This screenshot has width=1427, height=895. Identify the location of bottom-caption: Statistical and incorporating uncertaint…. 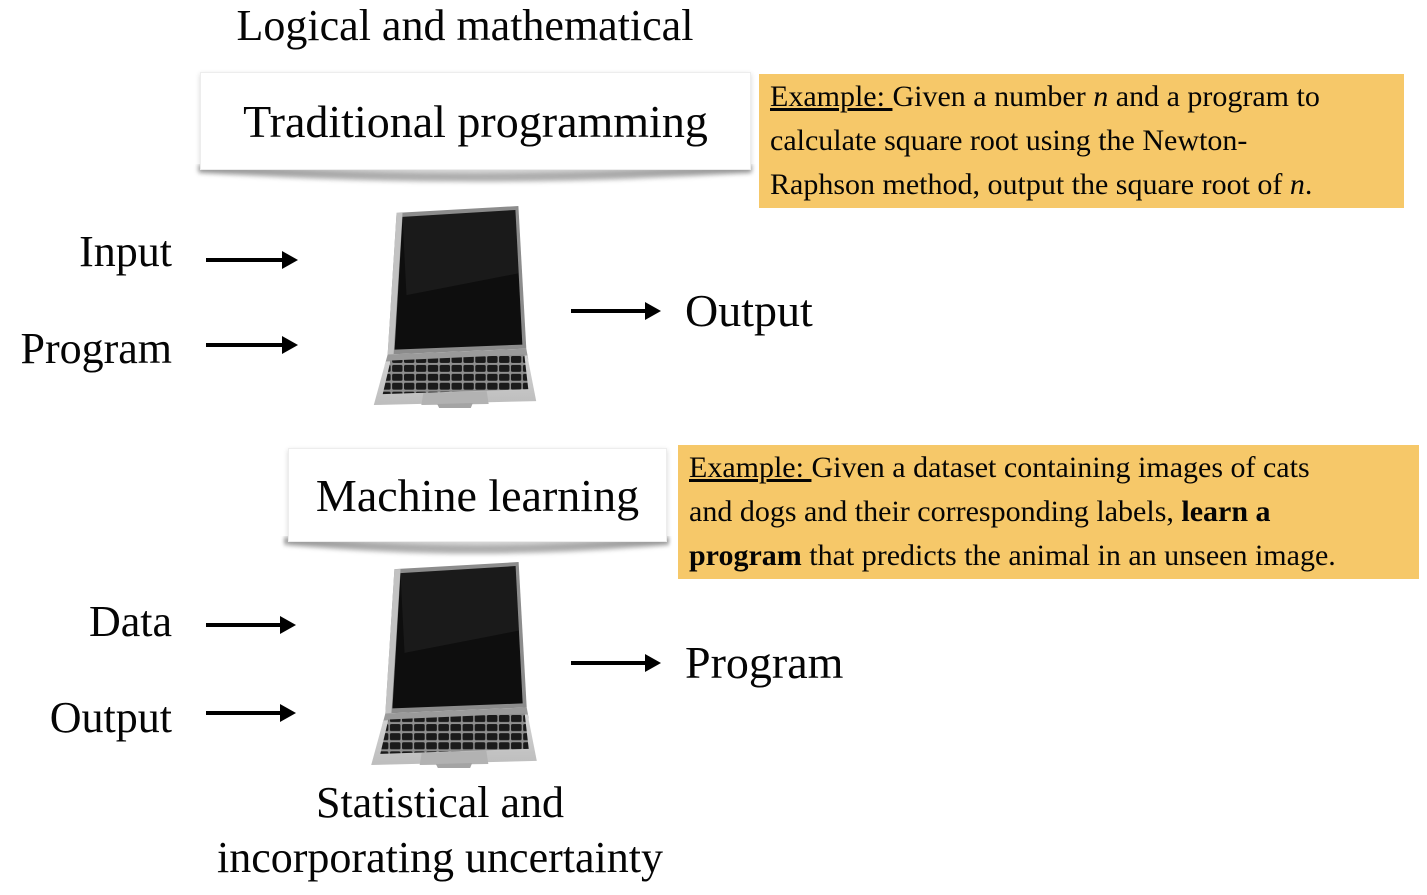
(440, 830).